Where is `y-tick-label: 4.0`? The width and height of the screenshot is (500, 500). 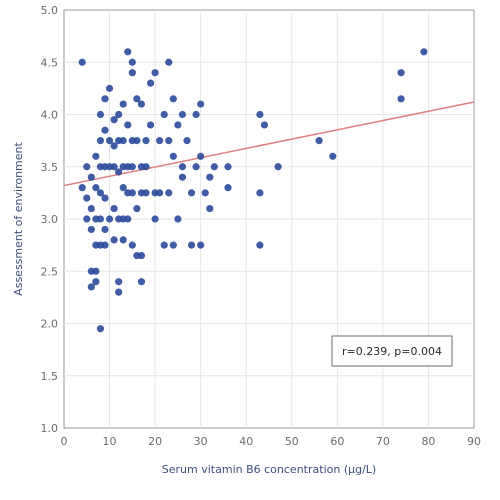
y-tick-label: 4.0 is located at coordinates (50, 115).